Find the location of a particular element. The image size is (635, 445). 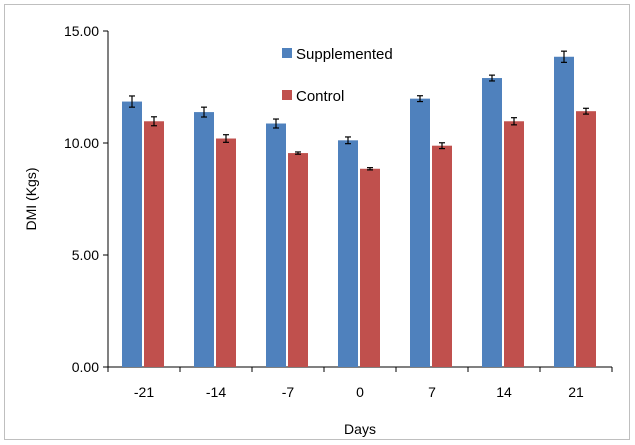

y-tick-label: 0.00 is located at coordinates (85, 367).